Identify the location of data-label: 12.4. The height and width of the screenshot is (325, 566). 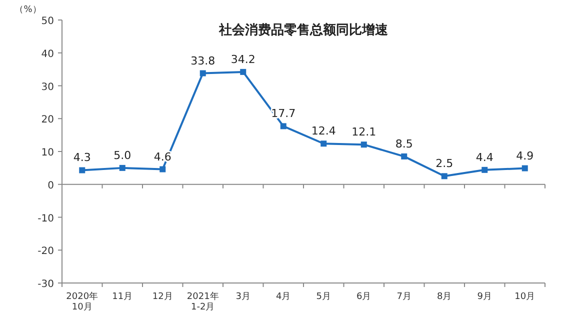
(323, 131).